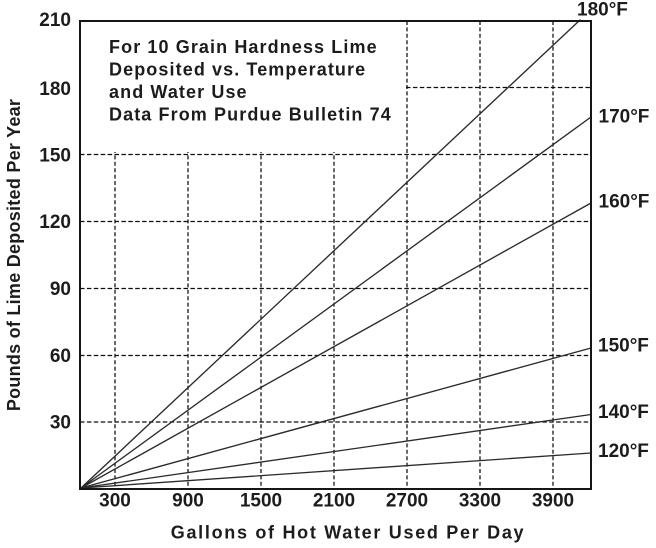 Image resolution: width=656 pixels, height=548 pixels. Describe the element at coordinates (60, 289) in the screenshot. I see `svg-text: 90` at that location.